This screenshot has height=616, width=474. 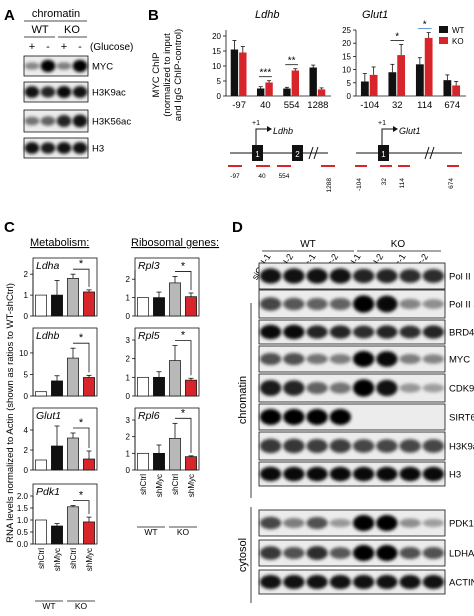 What do you see at coordinates (128, 340) in the screenshot?
I see `y-tick-label: 3` at bounding box center [128, 340].